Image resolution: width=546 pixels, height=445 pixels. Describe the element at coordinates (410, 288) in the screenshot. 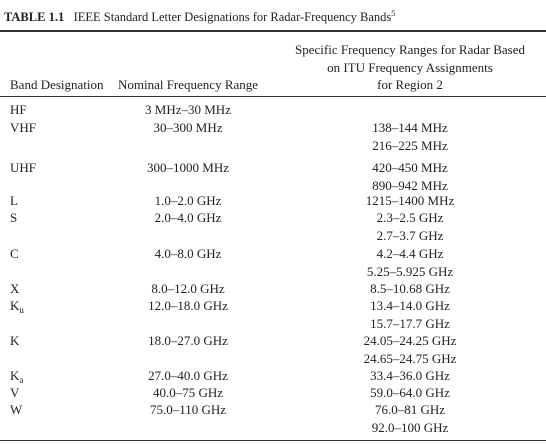

I see `itu-range: 8.5–10.68 GHz` at that location.